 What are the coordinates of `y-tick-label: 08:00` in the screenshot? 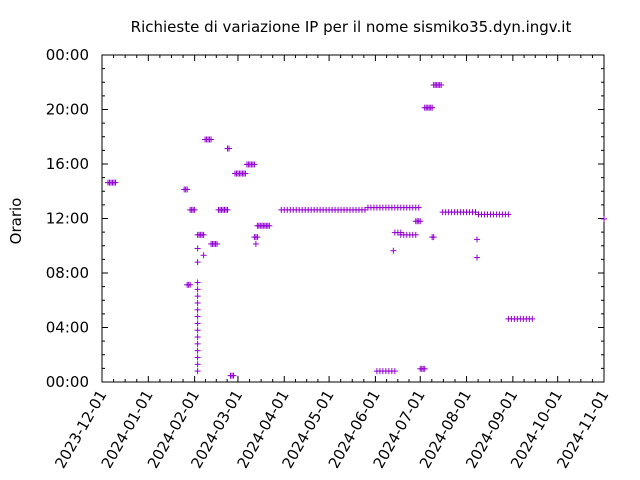 It's located at (67, 273).